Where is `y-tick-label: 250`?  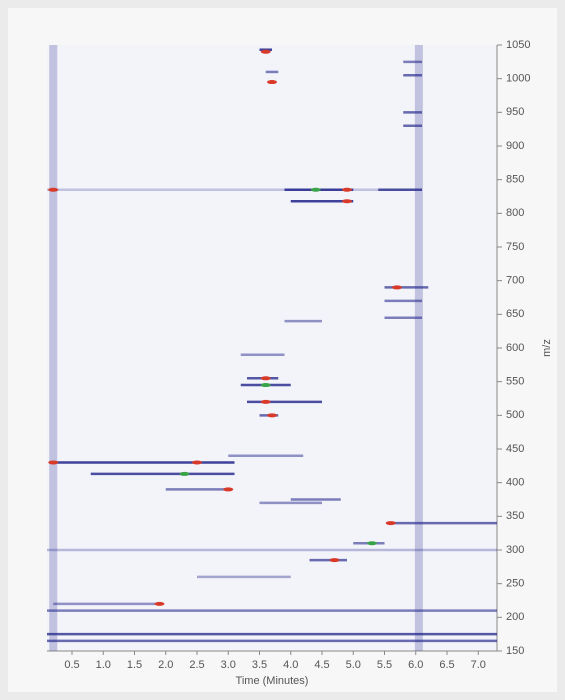 y-tick-label: 250 is located at coordinates (515, 584).